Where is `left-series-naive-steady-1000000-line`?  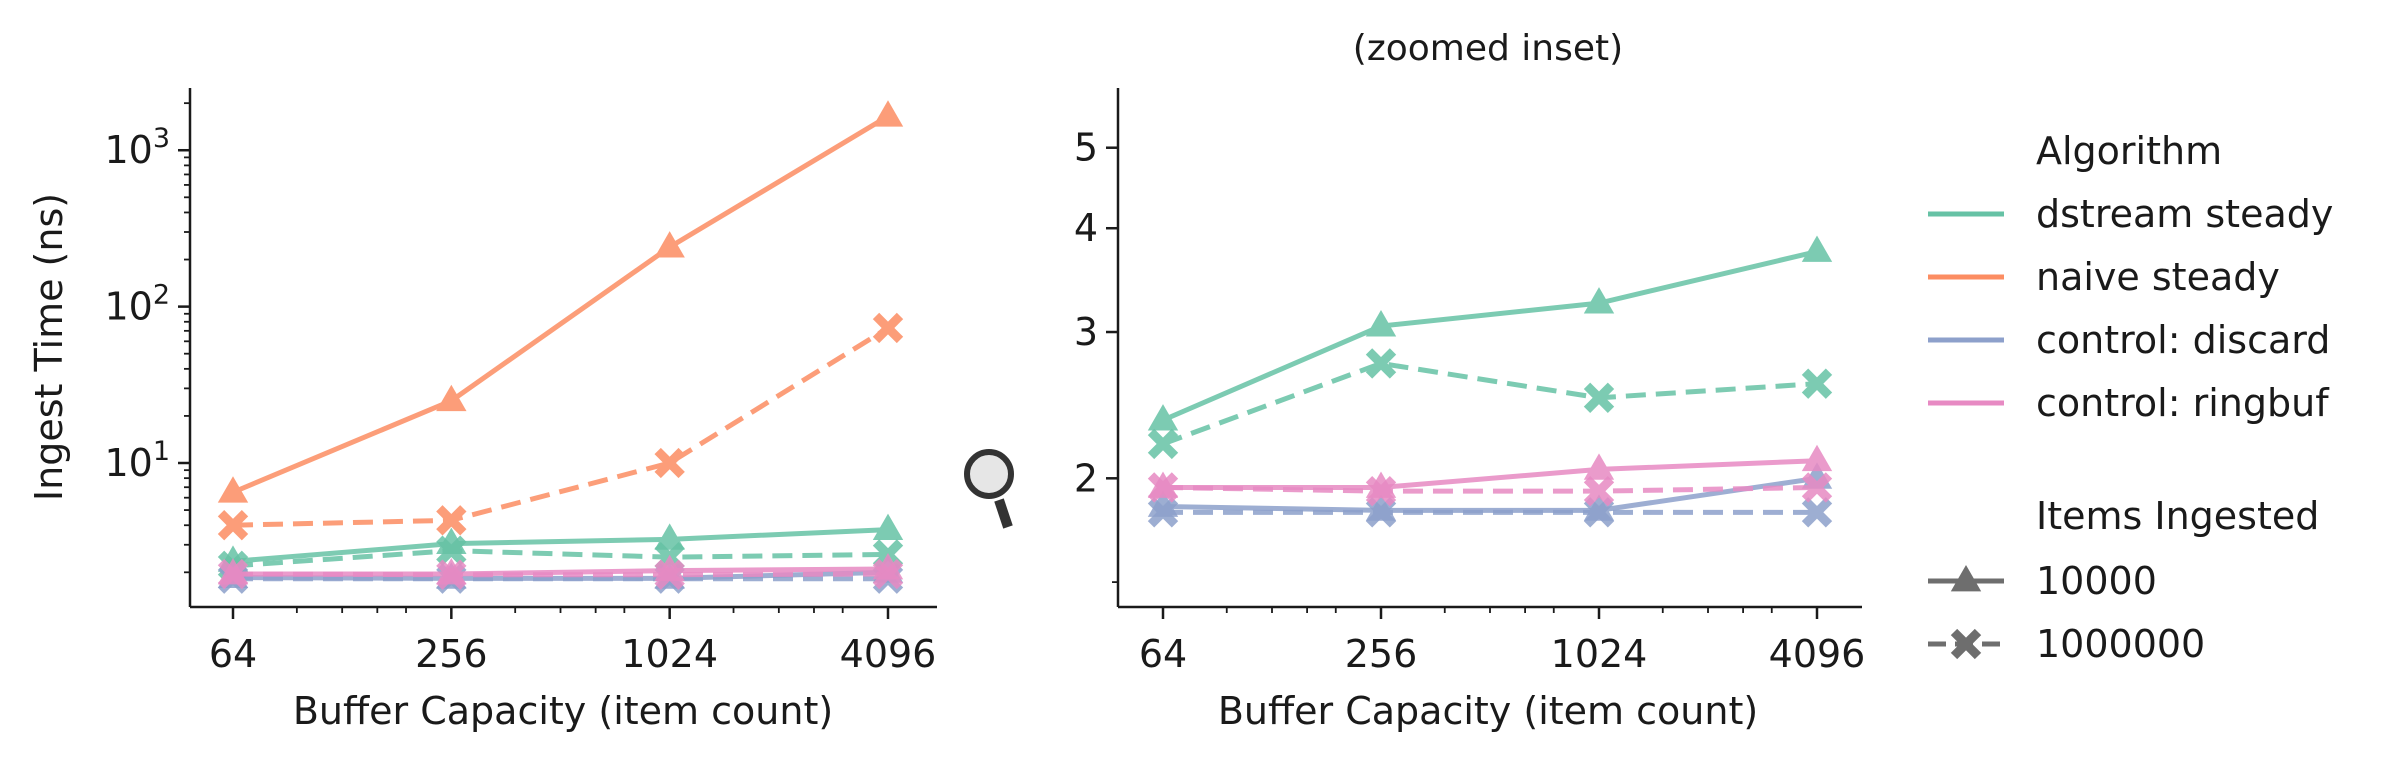
left-series-naive-steady-1000000-line is located at coordinates (561, 426).